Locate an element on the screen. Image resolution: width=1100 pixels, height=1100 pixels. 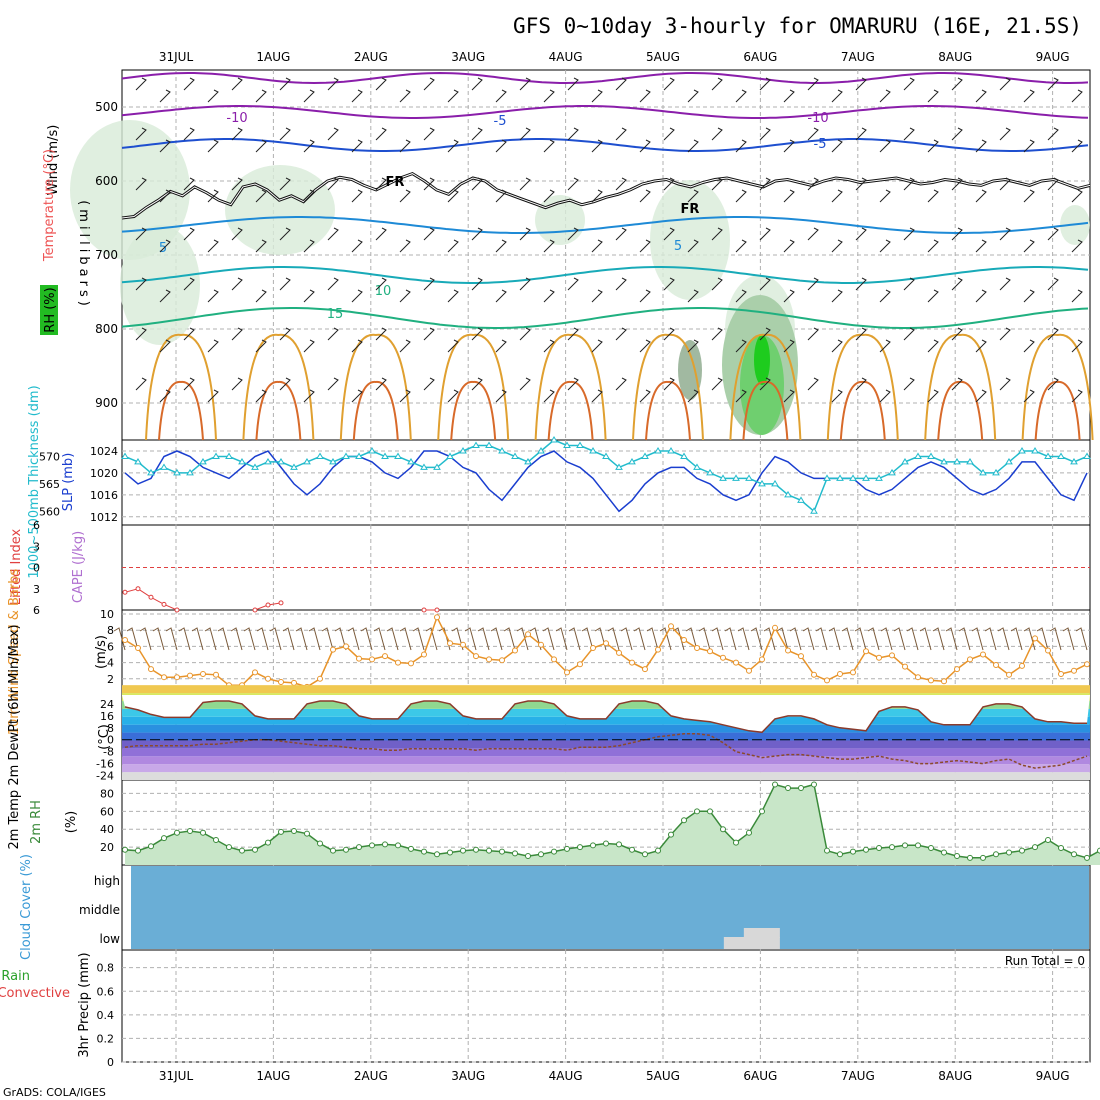
isotherm-line is located at coordinates (605, 318).